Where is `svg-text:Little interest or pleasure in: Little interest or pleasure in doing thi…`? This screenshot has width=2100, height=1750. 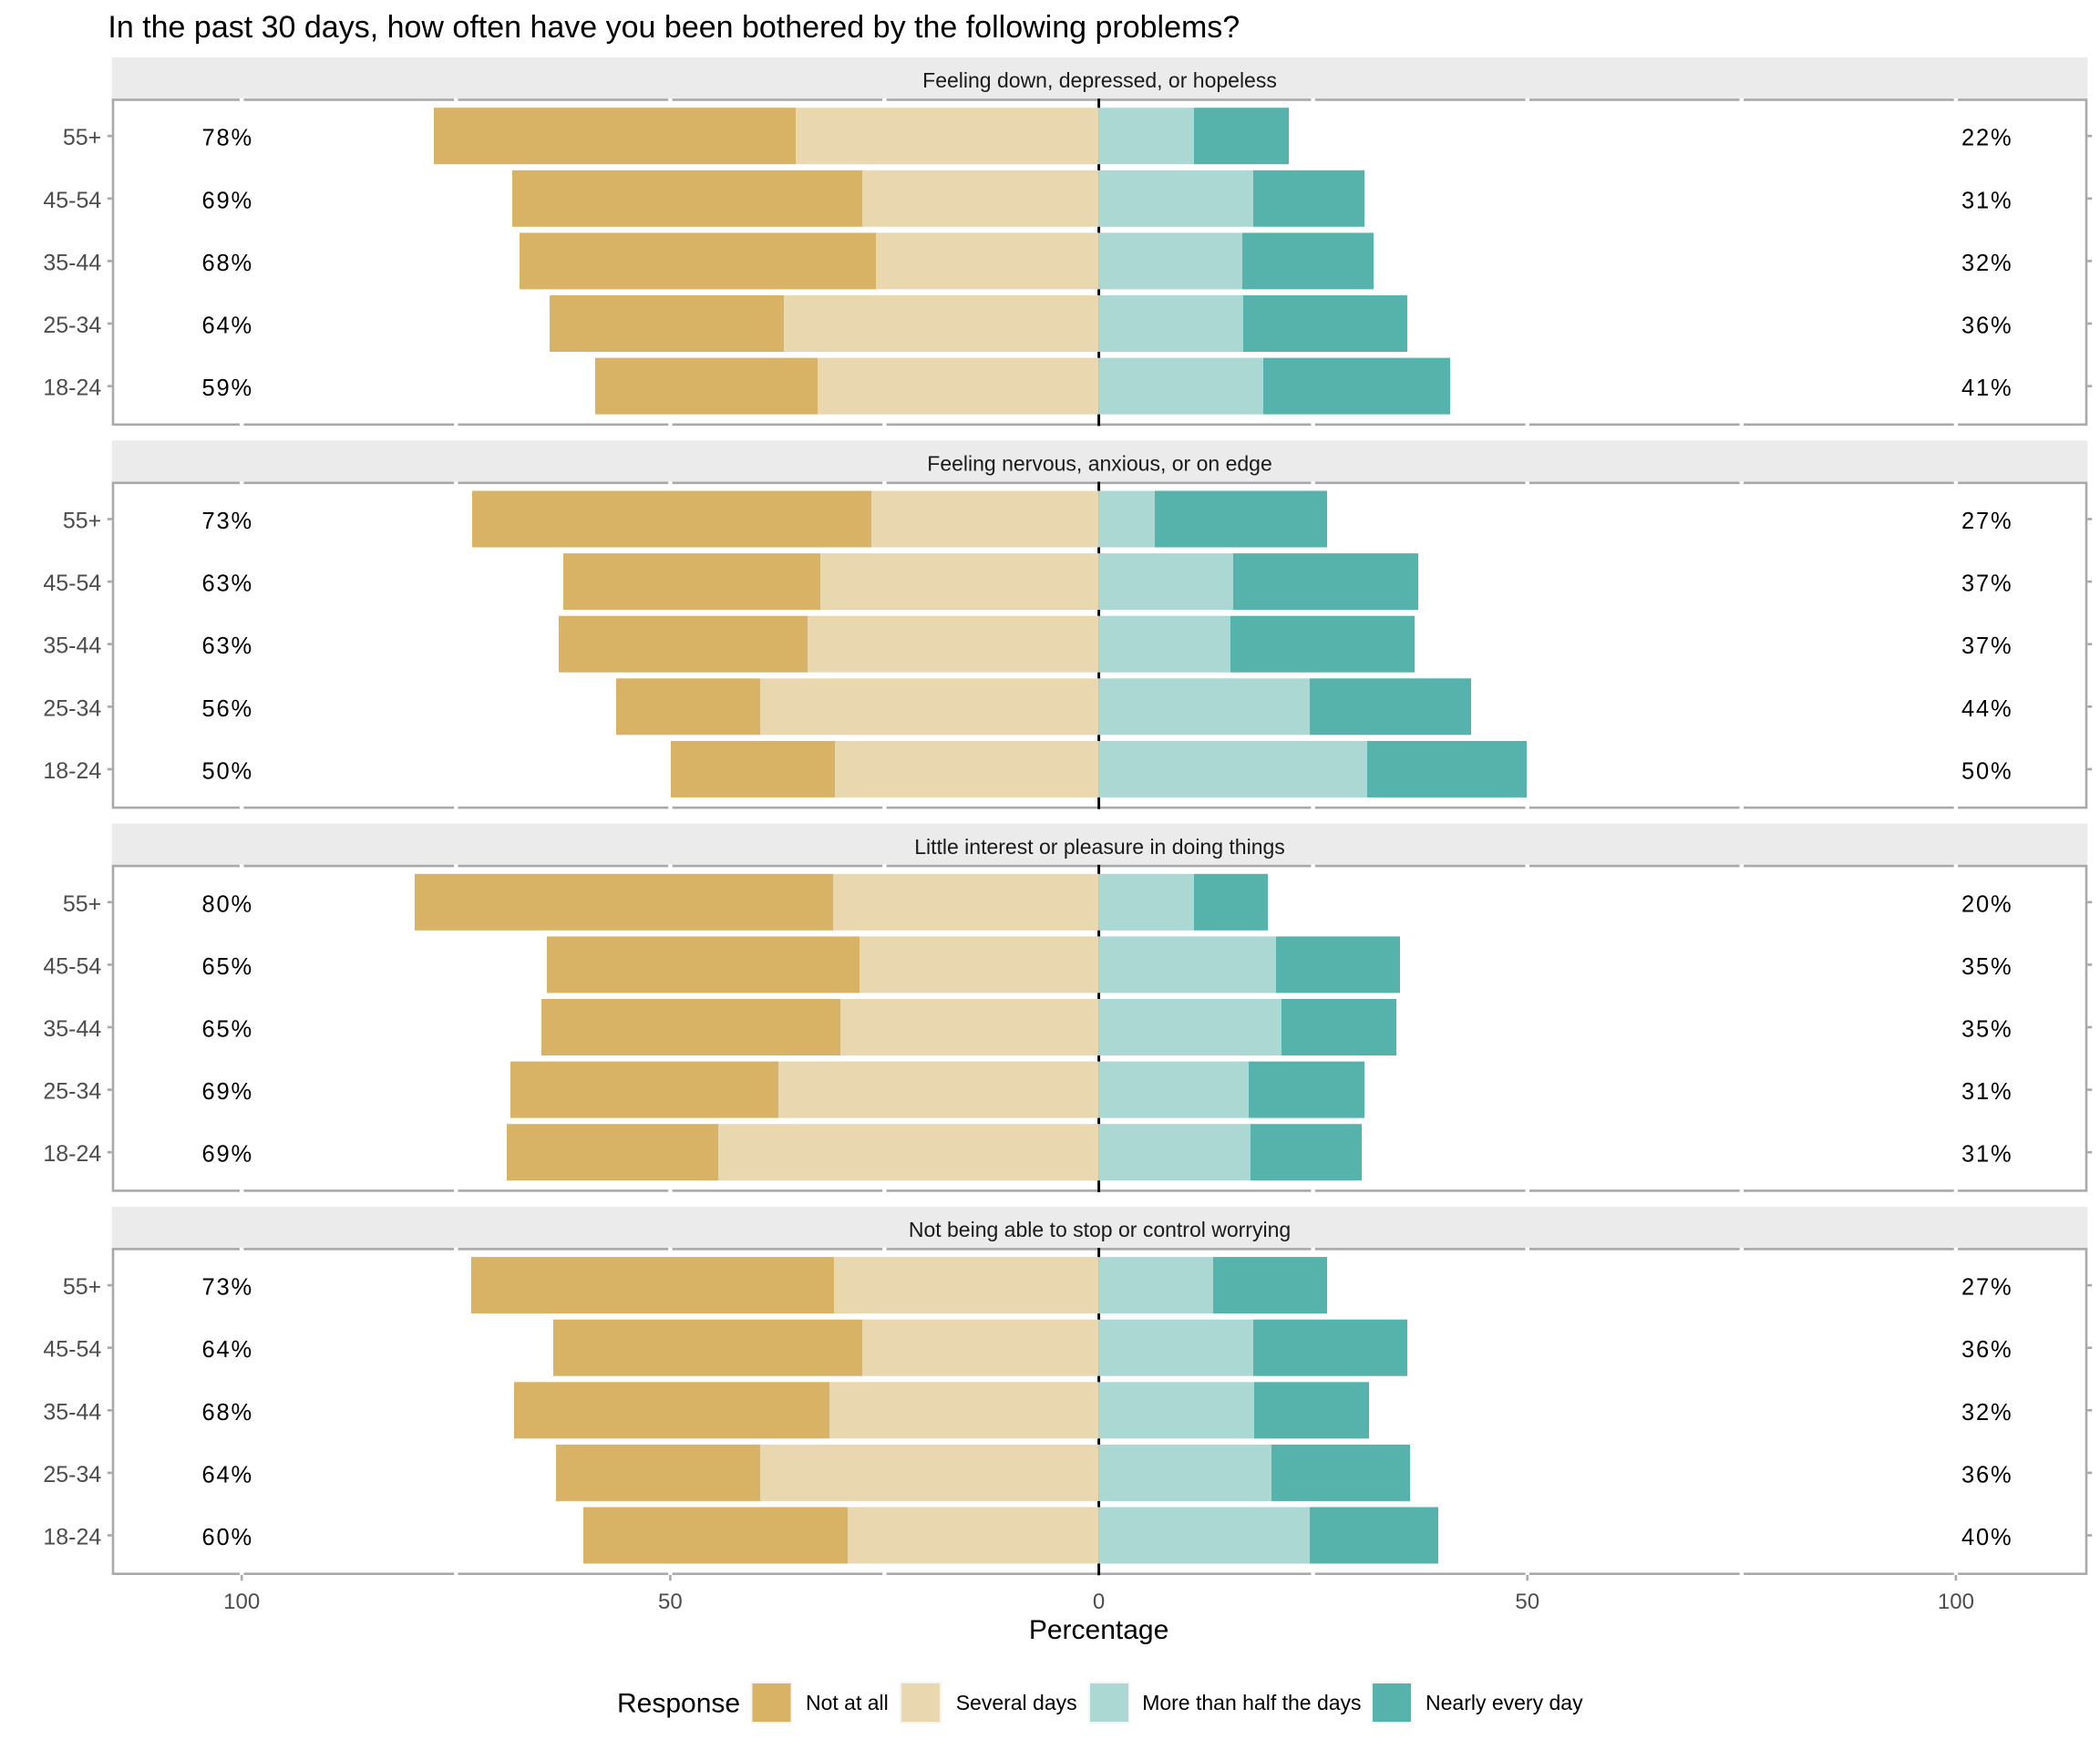
svg-text:Little interest or pleasure in: Little interest or pleasure in doing thi… is located at coordinates (1099, 847).